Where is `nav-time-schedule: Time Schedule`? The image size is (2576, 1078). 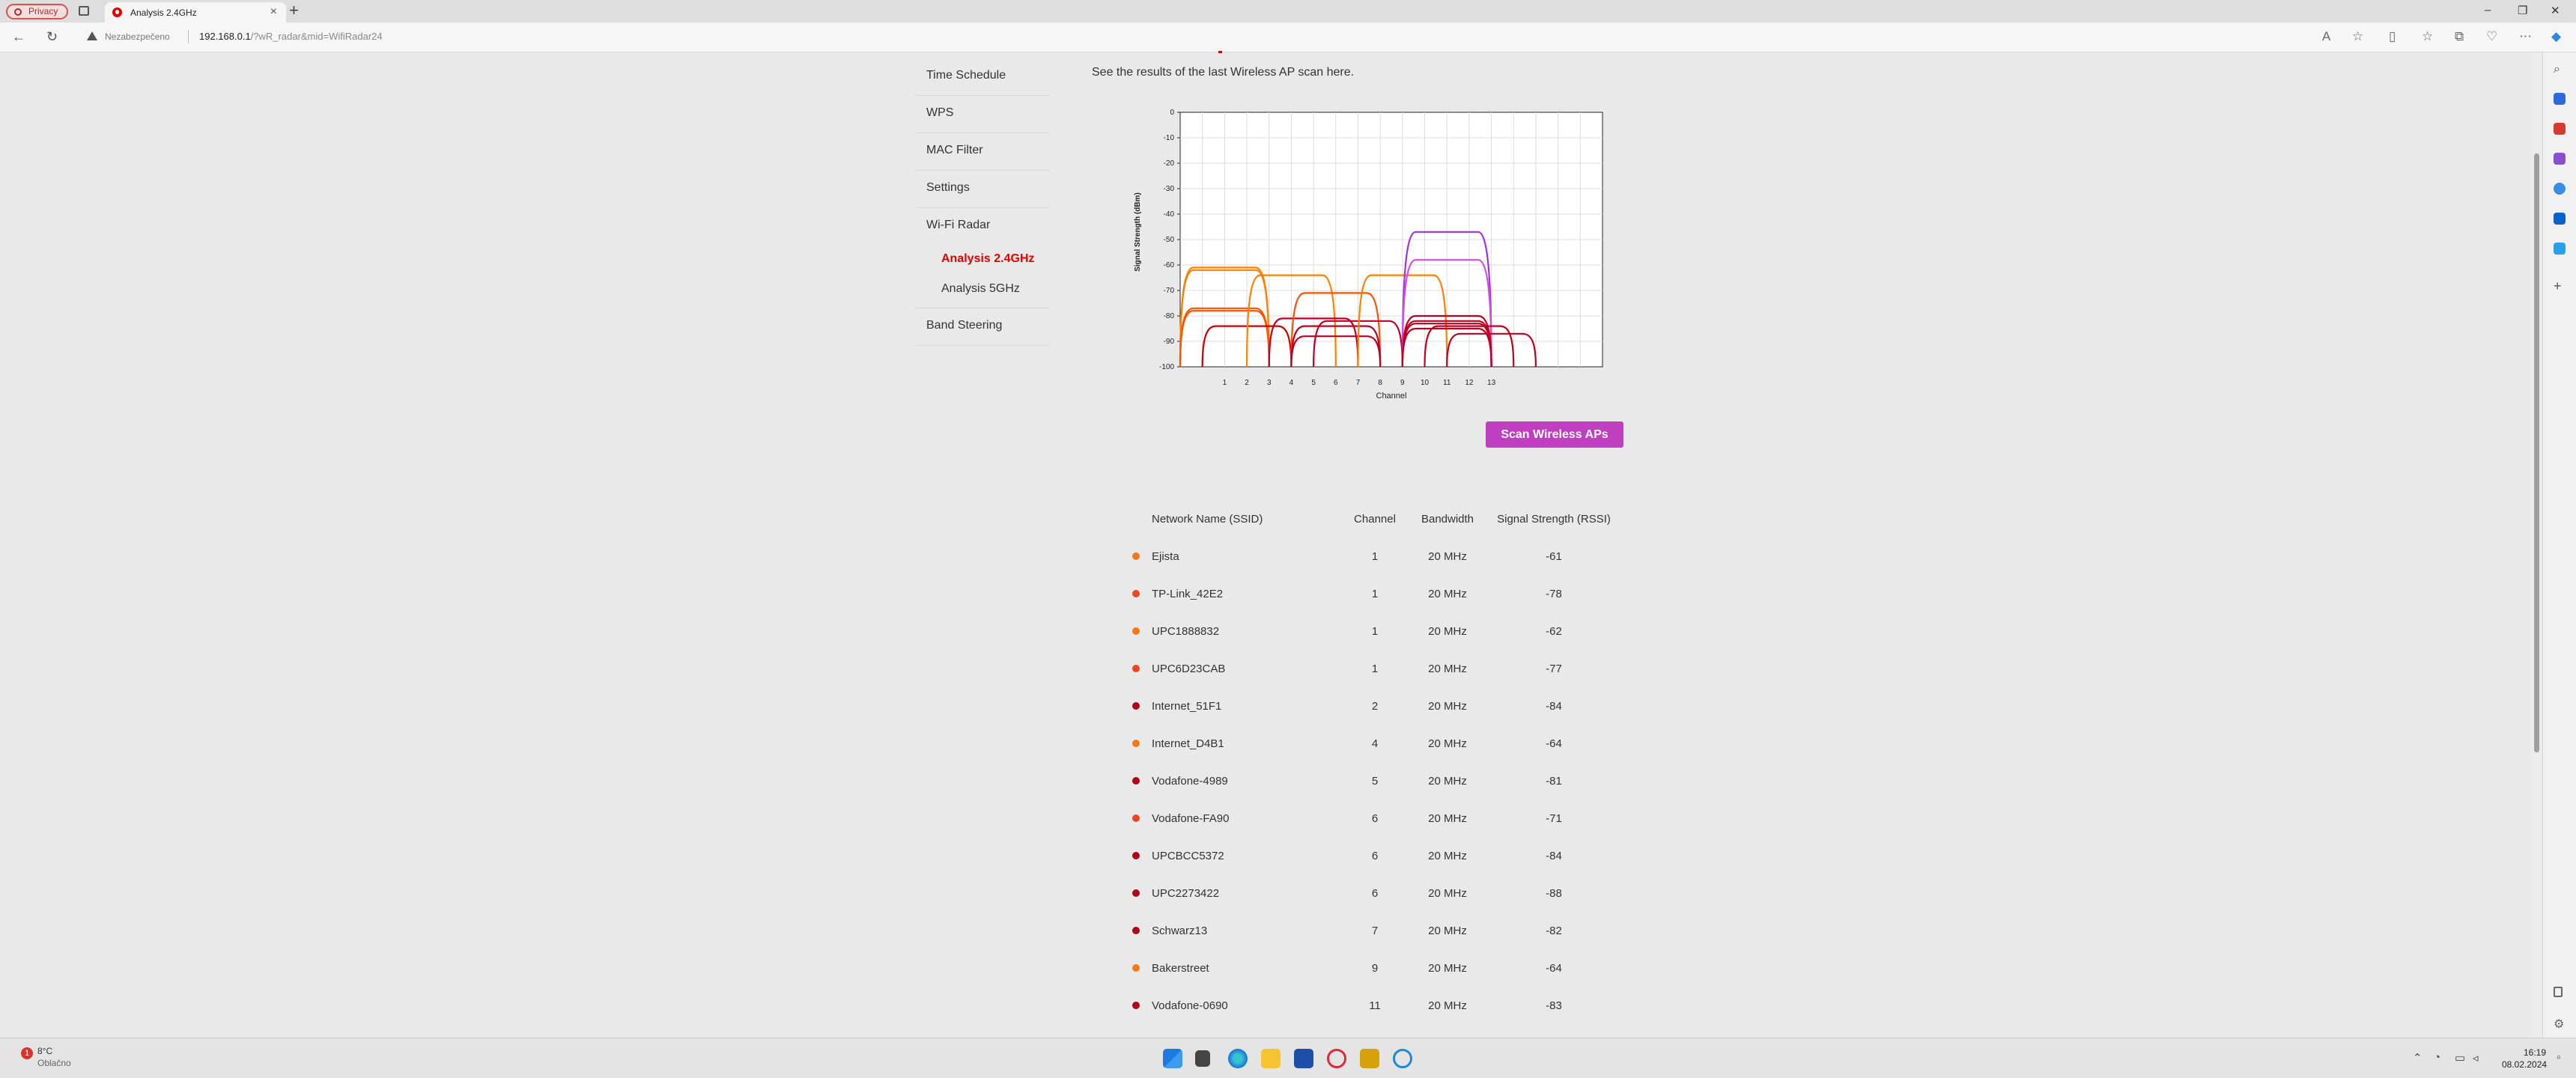
nav-time-schedule: Time Schedule is located at coordinates (982, 77).